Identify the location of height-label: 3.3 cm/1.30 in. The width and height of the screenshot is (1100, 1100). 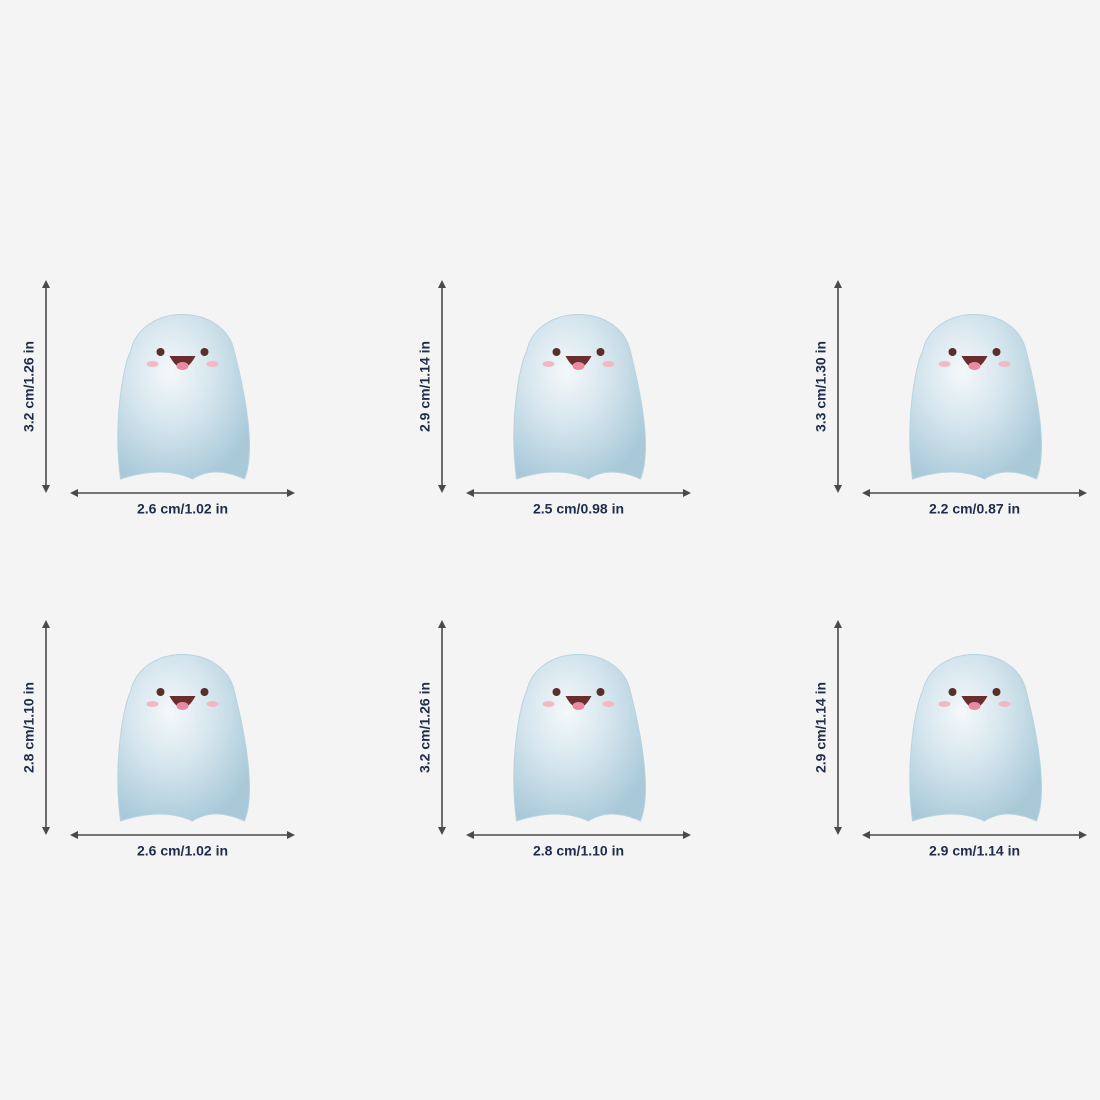
(821, 386).